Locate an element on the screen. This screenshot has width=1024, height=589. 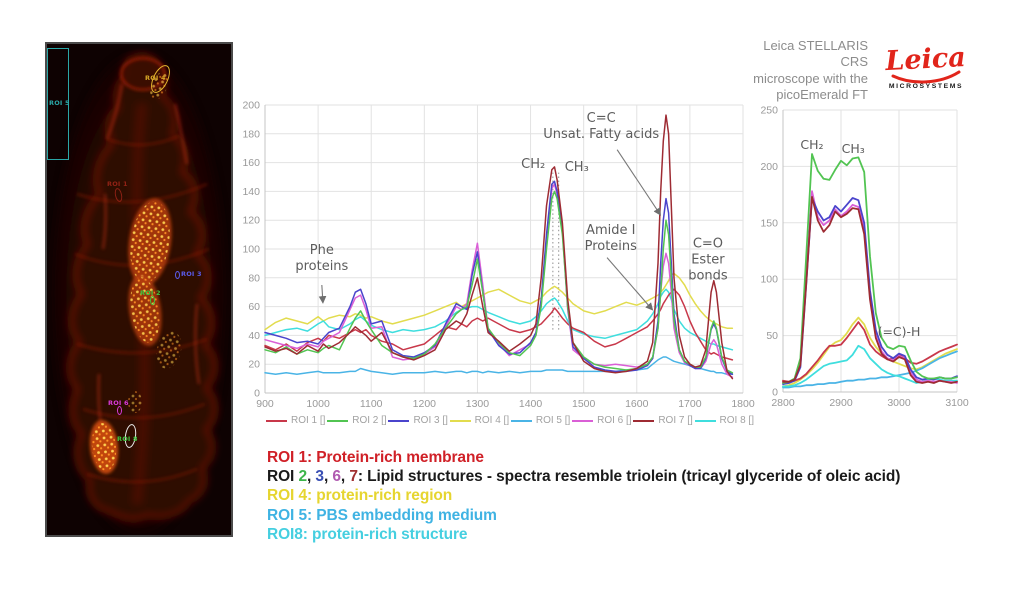
legend-item: ROI 2 [] is located at coordinates (357, 420).